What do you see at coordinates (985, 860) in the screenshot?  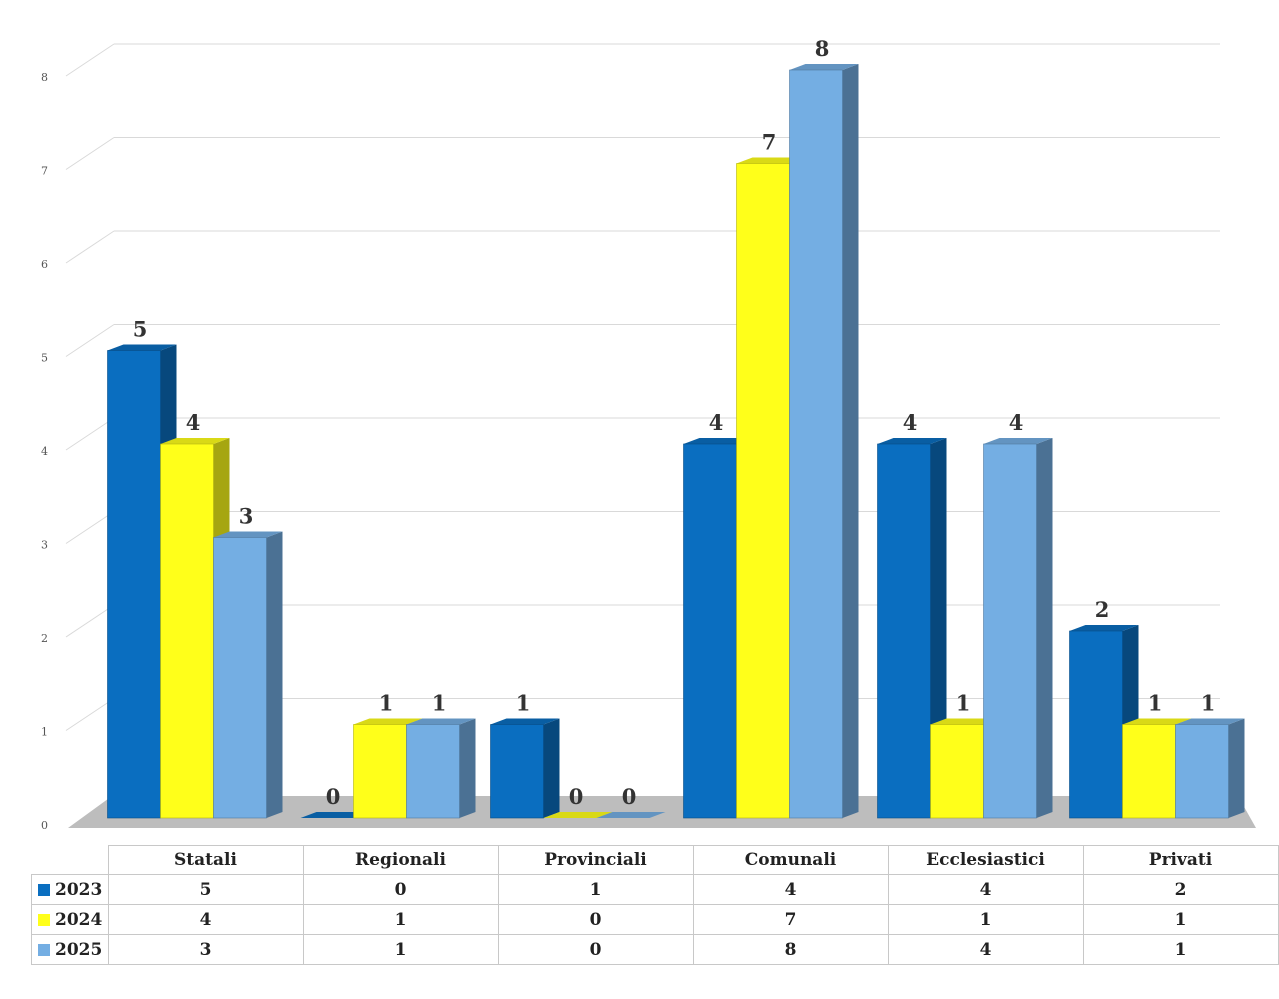 I see `category-header: Ecclesiastici` at bounding box center [985, 860].